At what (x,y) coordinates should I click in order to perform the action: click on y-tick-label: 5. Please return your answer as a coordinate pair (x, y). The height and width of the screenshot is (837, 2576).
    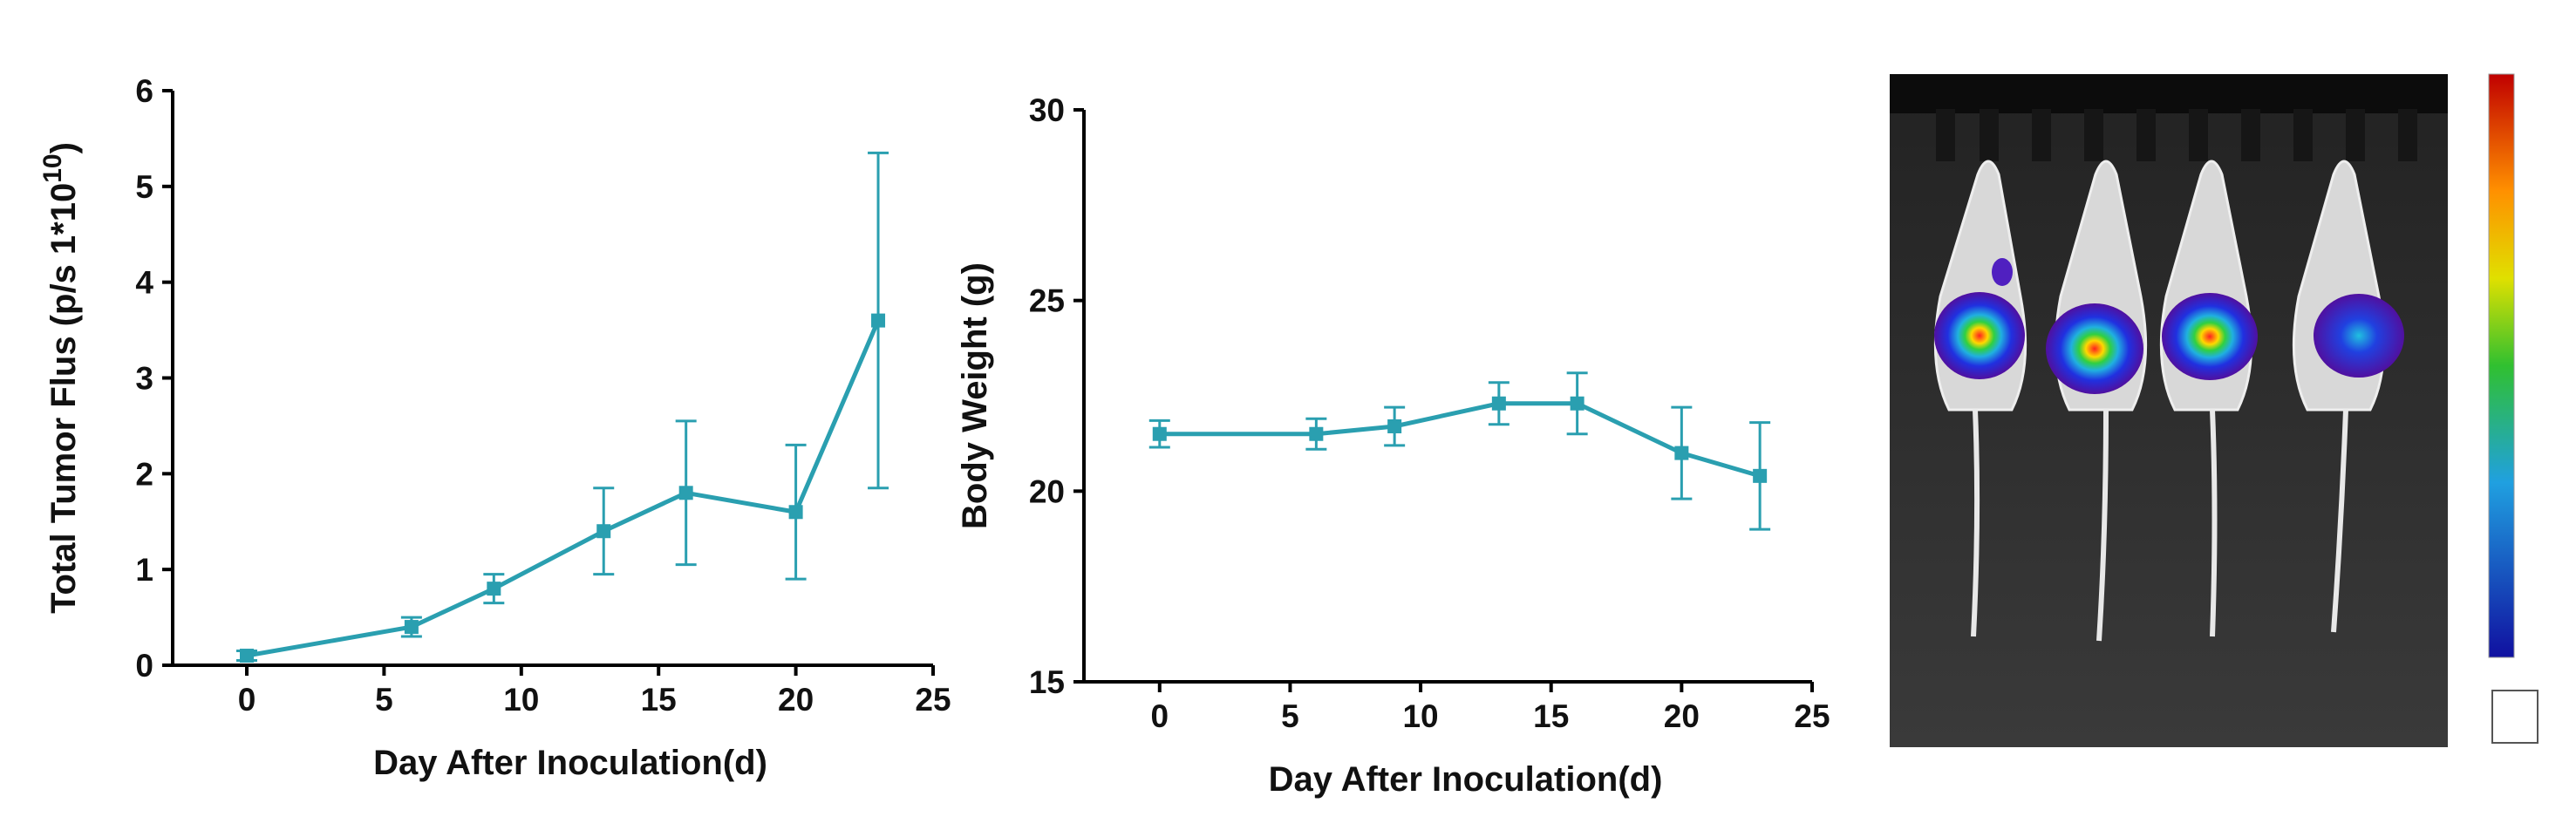
    Looking at the image, I should click on (144, 187).